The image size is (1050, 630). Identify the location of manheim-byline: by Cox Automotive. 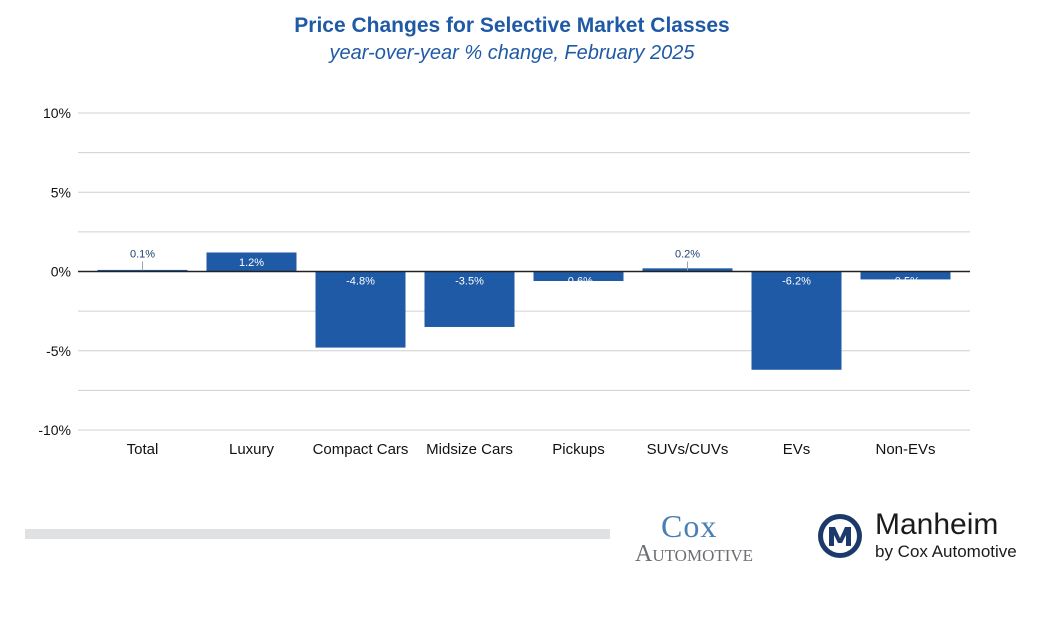
(946, 551).